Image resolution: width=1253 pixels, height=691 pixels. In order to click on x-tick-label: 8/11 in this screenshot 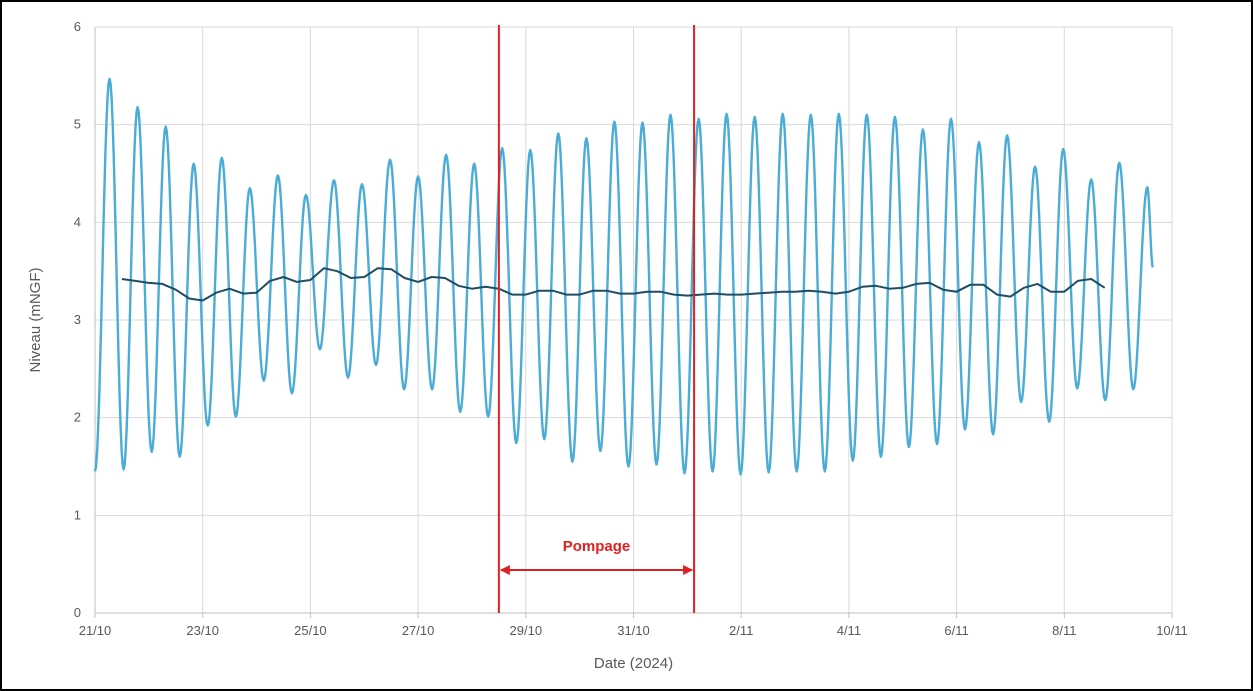, I will do `click(1064, 630)`.